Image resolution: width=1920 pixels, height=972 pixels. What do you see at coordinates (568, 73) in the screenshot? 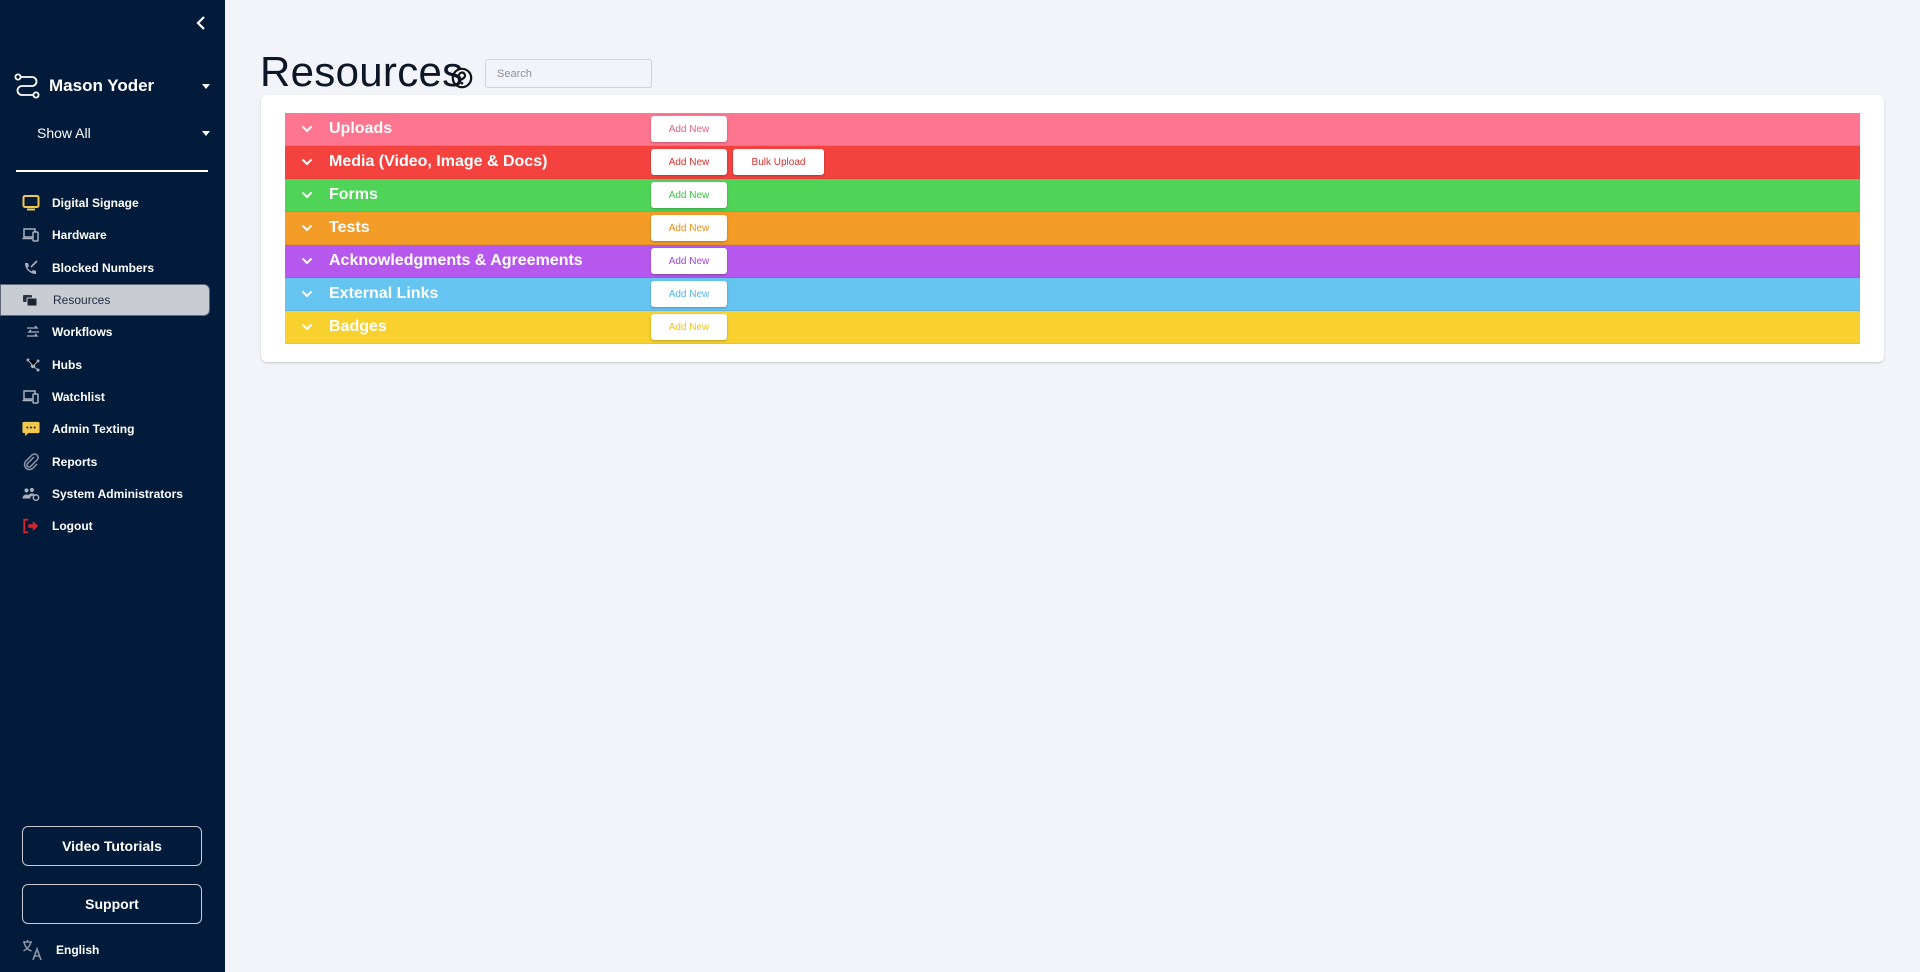
I see `search-input` at bounding box center [568, 73].